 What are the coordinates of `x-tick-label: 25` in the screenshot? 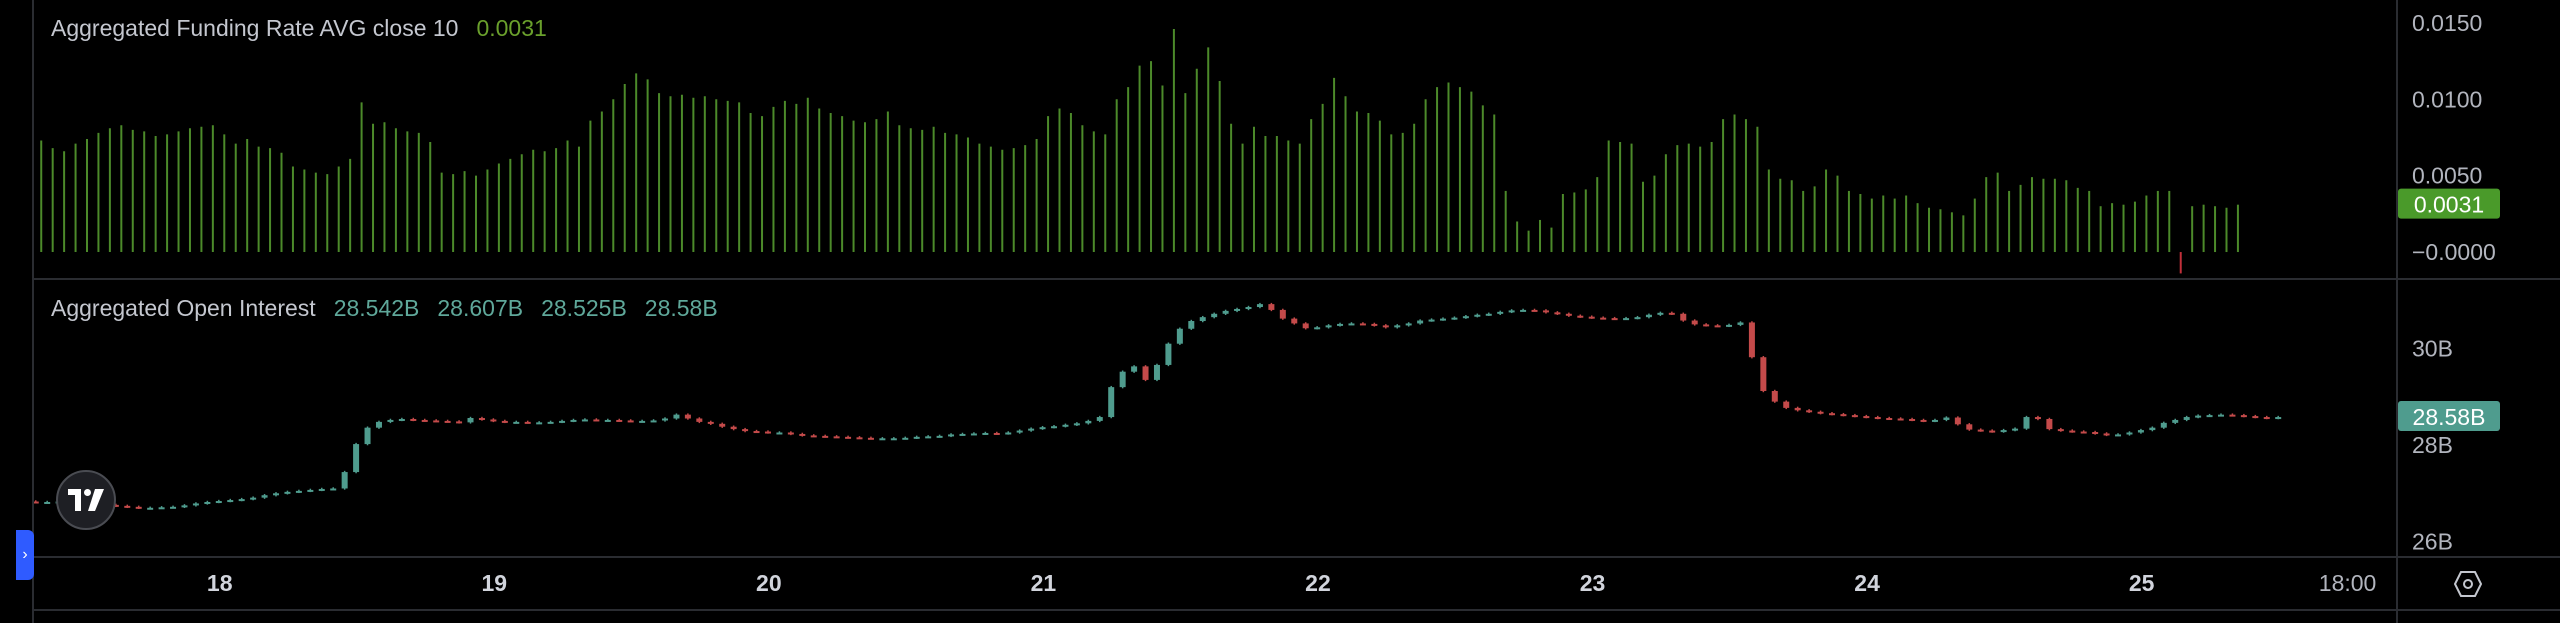 It's located at (2142, 583).